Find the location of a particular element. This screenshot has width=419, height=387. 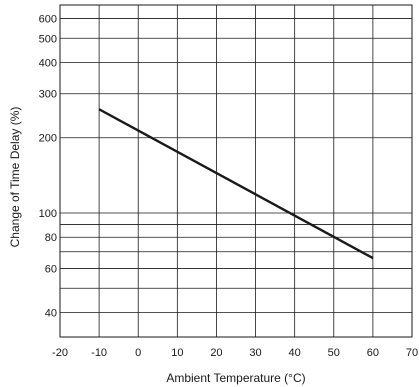

x-tick-label: 0 is located at coordinates (138, 353).